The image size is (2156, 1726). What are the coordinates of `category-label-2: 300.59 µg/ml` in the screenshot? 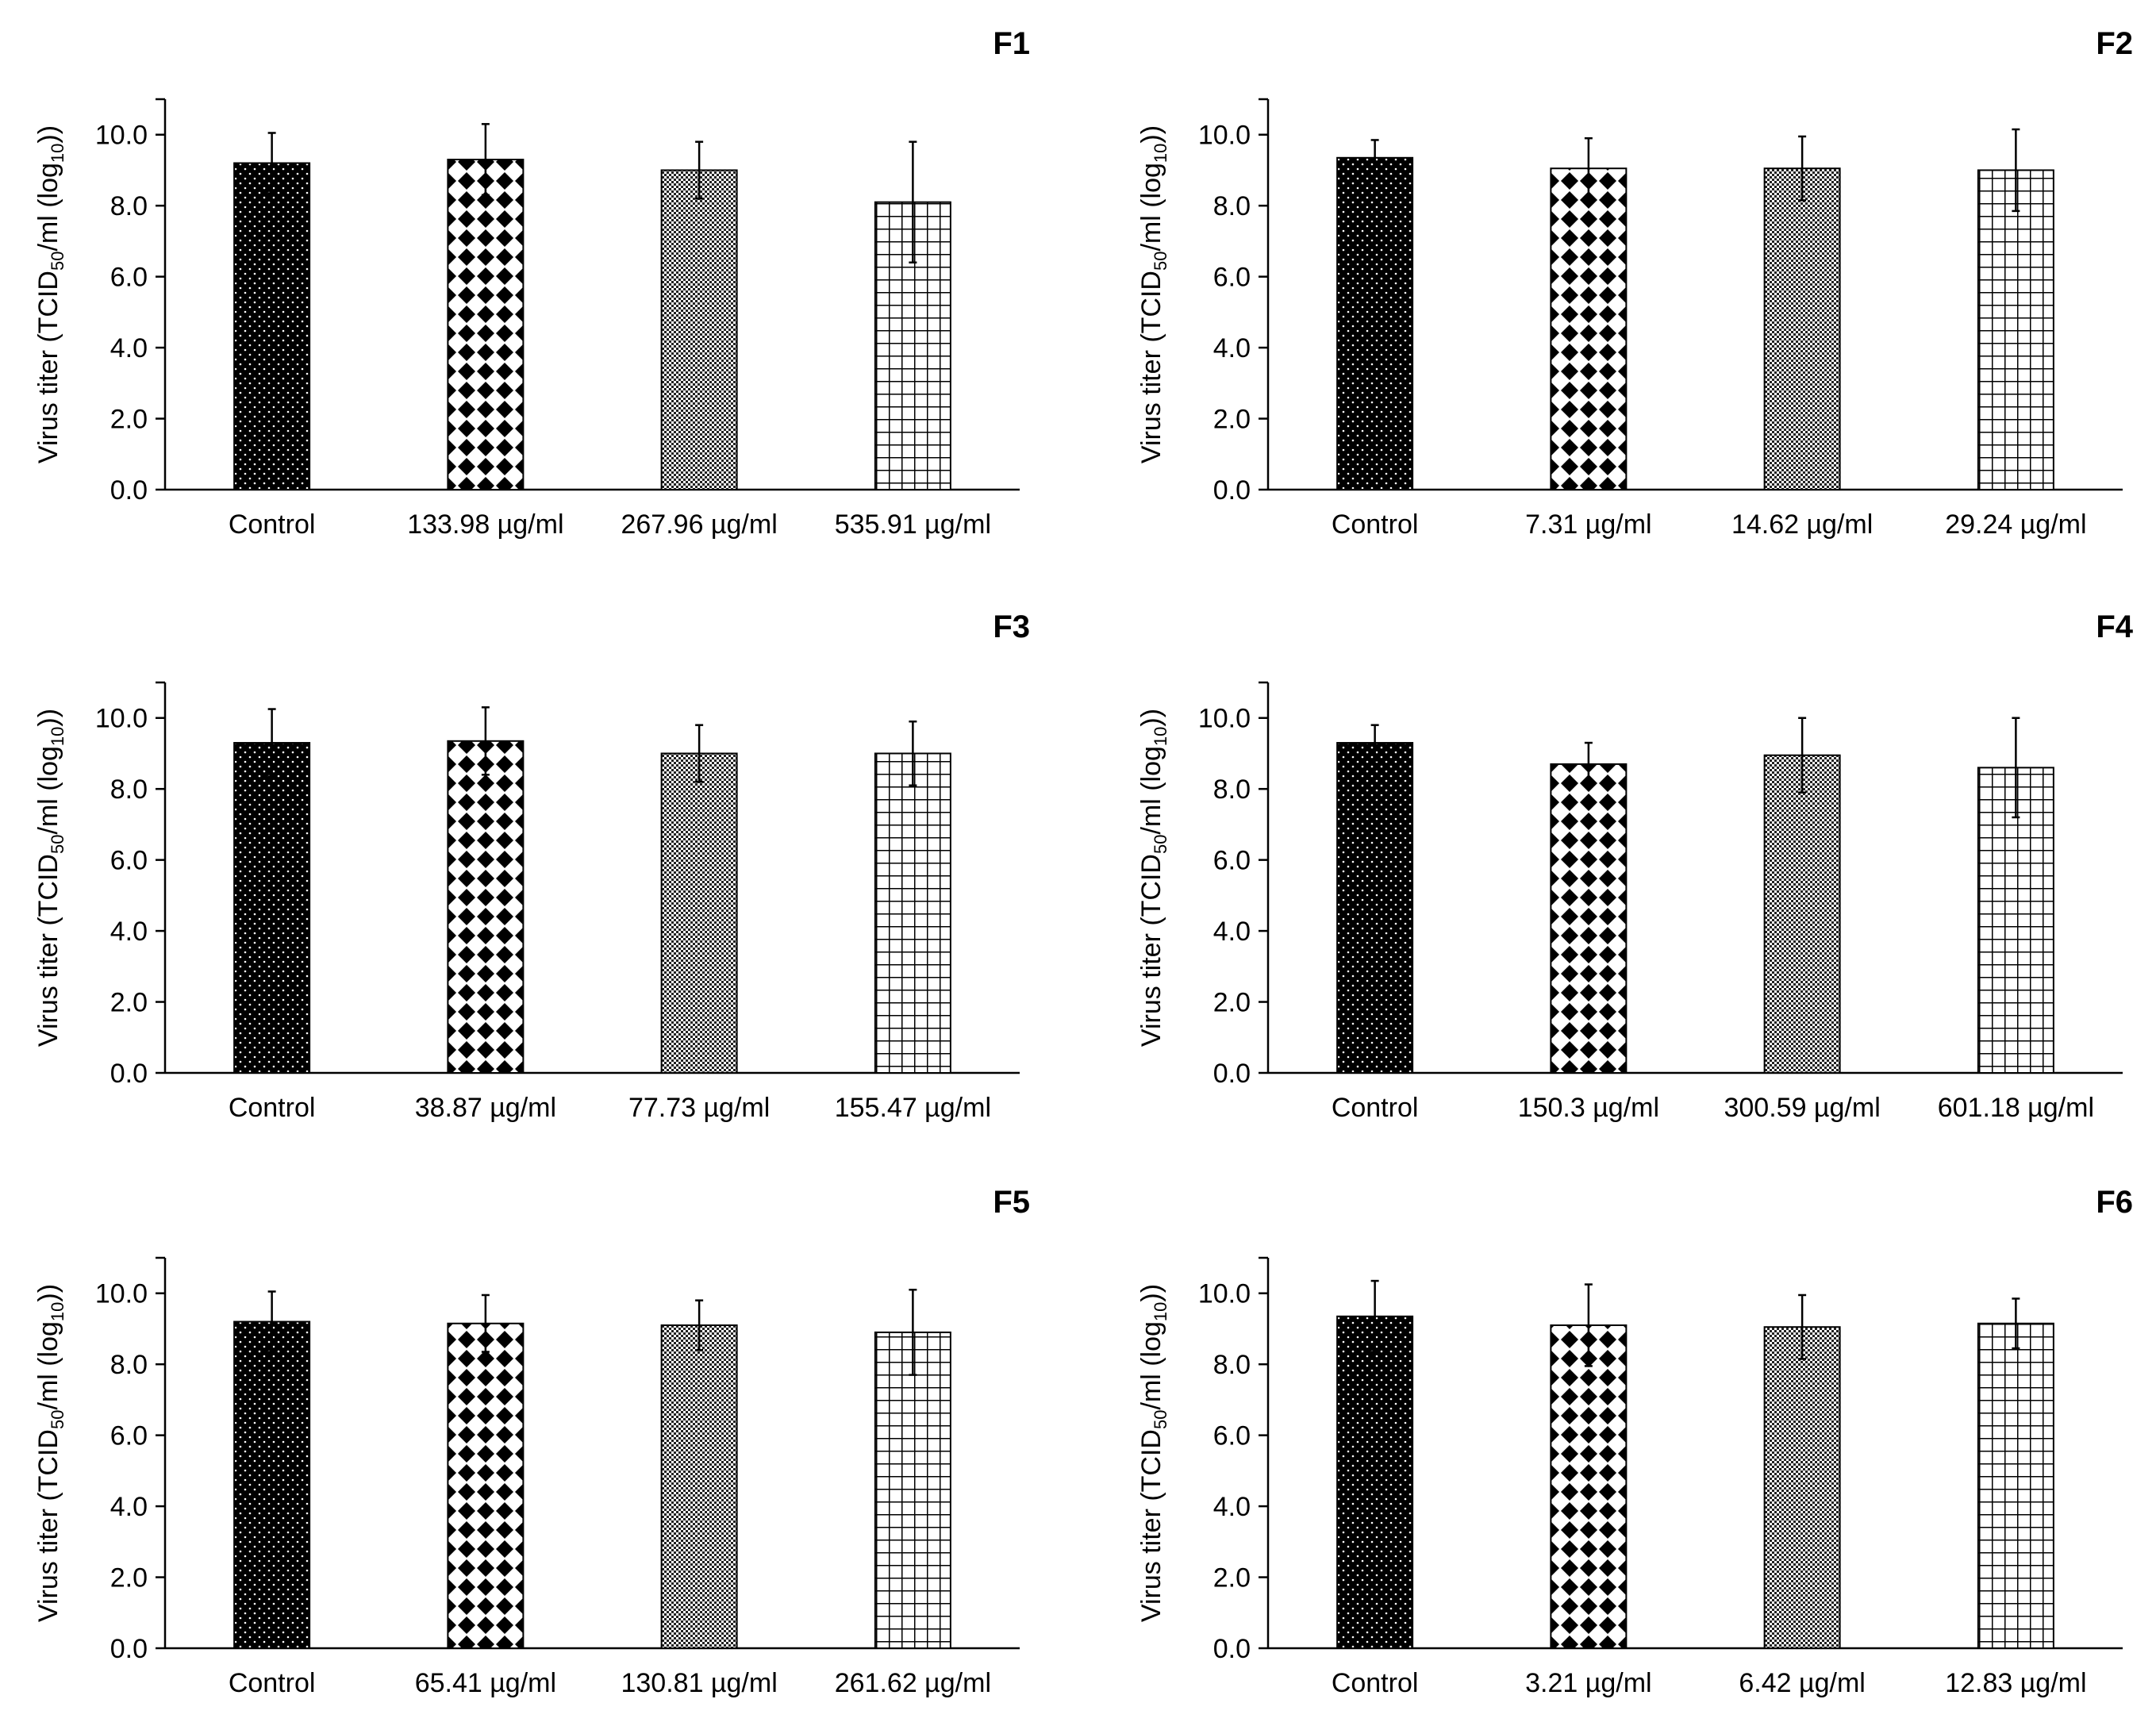 It's located at (1802, 1108).